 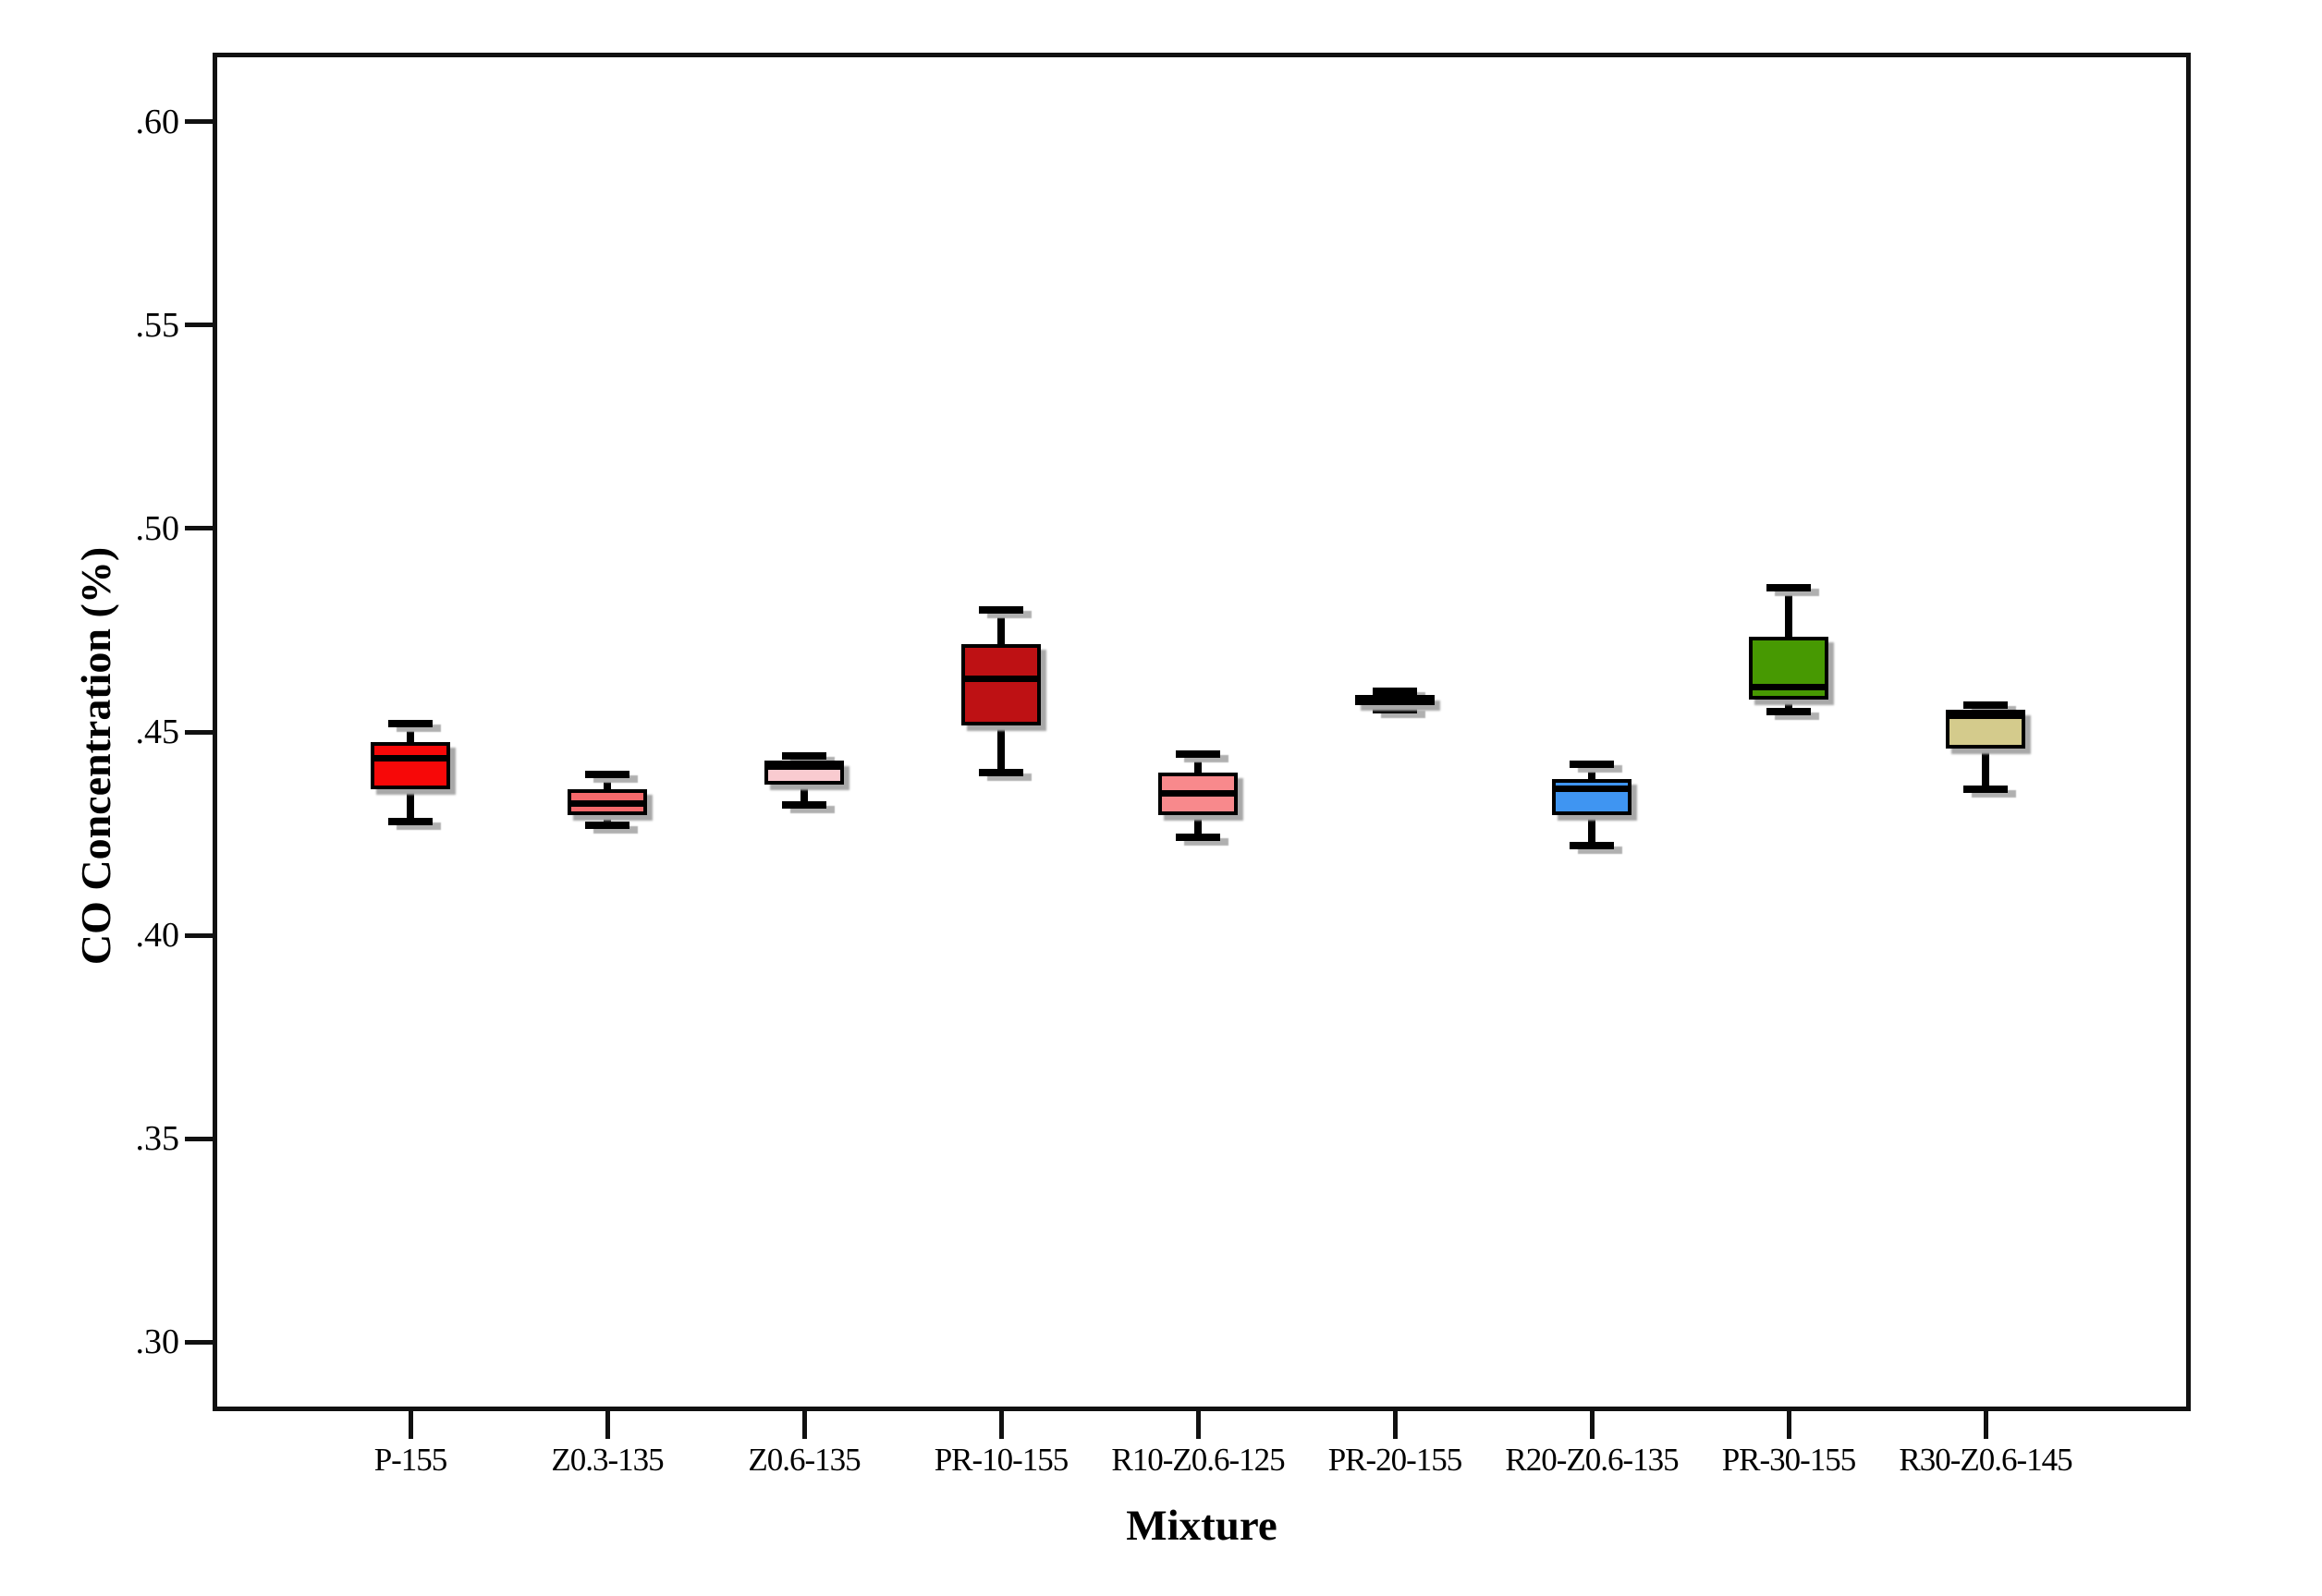 I want to click on x-category-label: PR-10-155, so click(x=1001, y=1460).